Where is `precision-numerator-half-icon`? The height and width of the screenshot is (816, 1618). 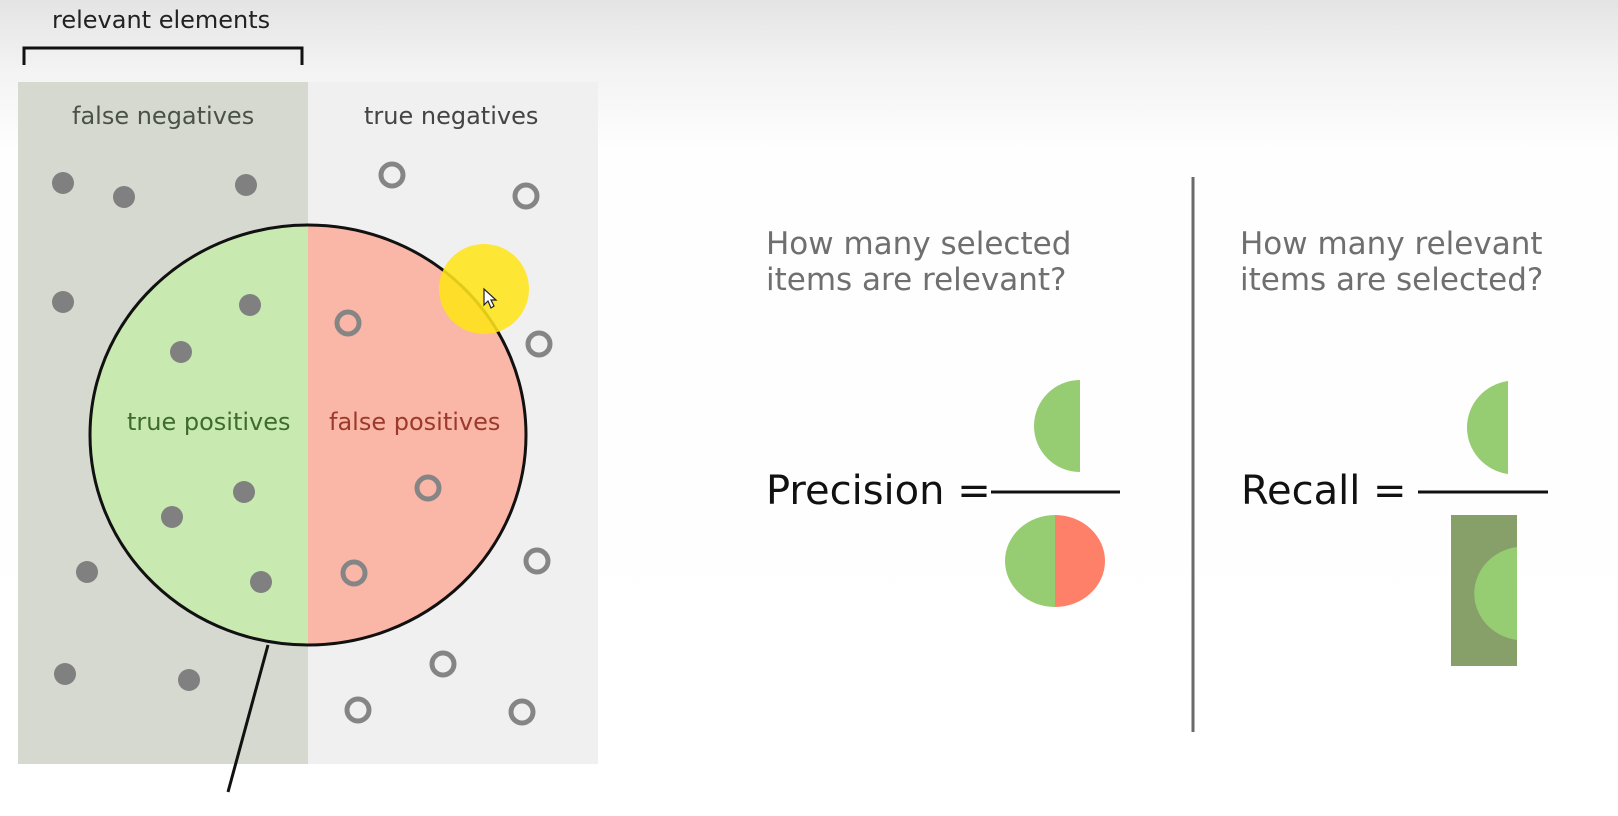 precision-numerator-half-icon is located at coordinates (1057, 426).